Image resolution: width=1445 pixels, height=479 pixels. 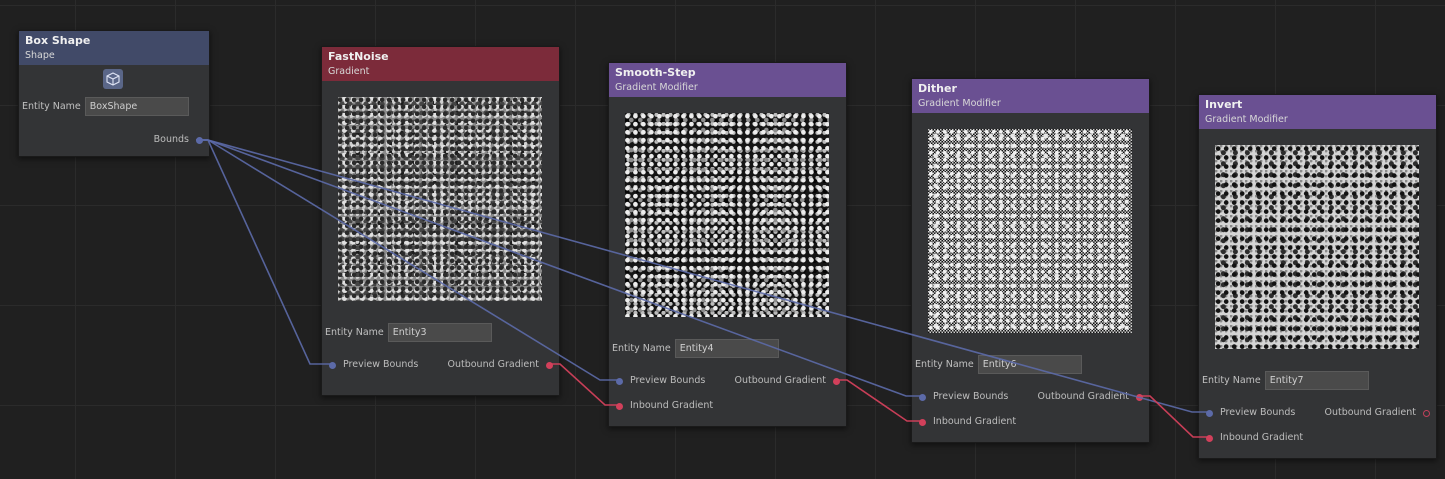 I want to click on node-header: Invert Gradient Modifier, so click(x=1317, y=112).